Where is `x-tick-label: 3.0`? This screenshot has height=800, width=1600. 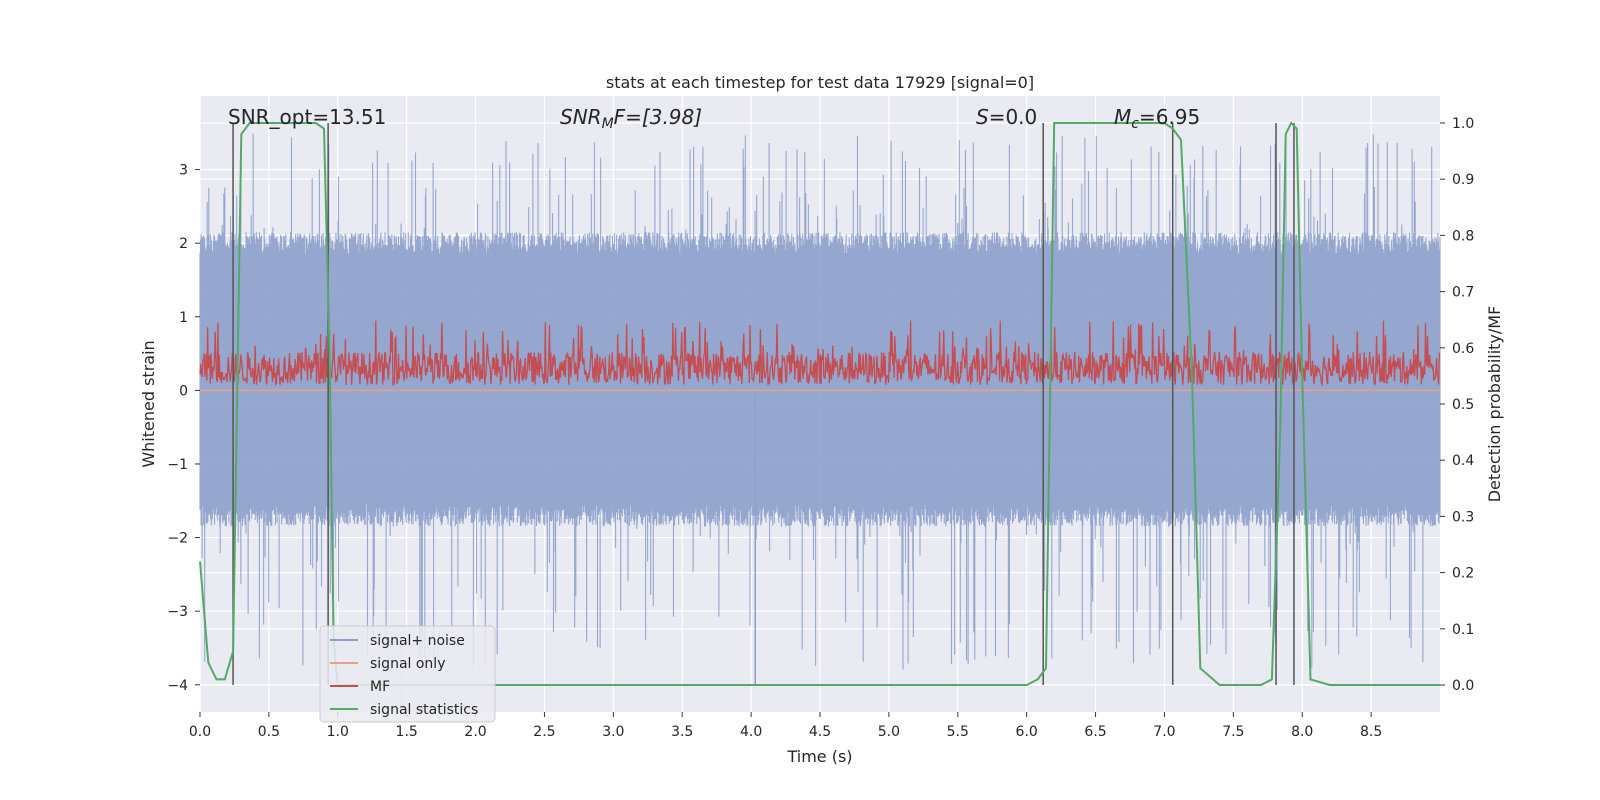 x-tick-label: 3.0 is located at coordinates (613, 732).